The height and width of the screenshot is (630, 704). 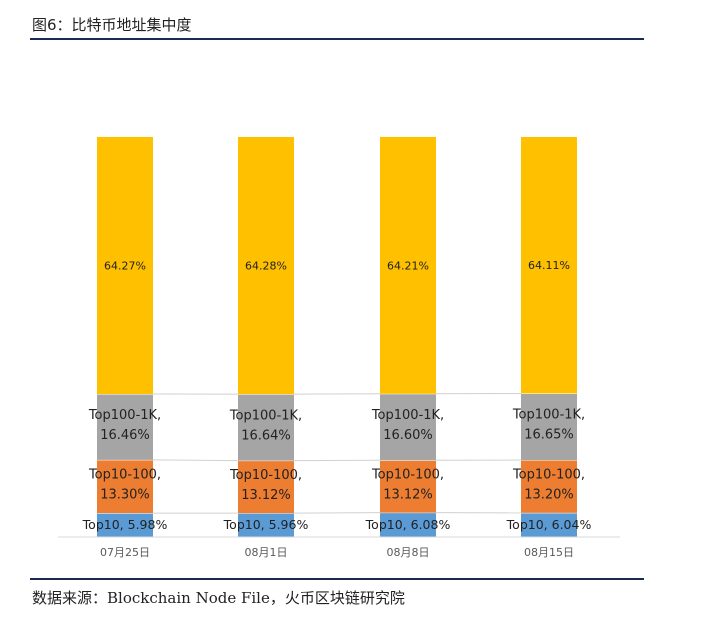 I want to click on bottom-rule, so click(x=337, y=579).